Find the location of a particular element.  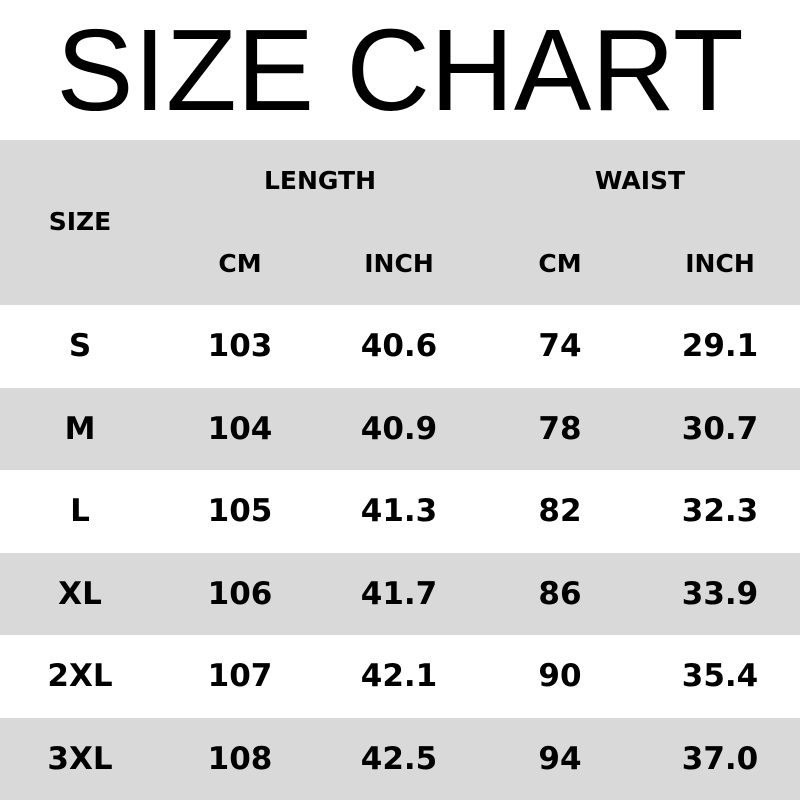

length-cm-cell: 103 is located at coordinates (240, 346).